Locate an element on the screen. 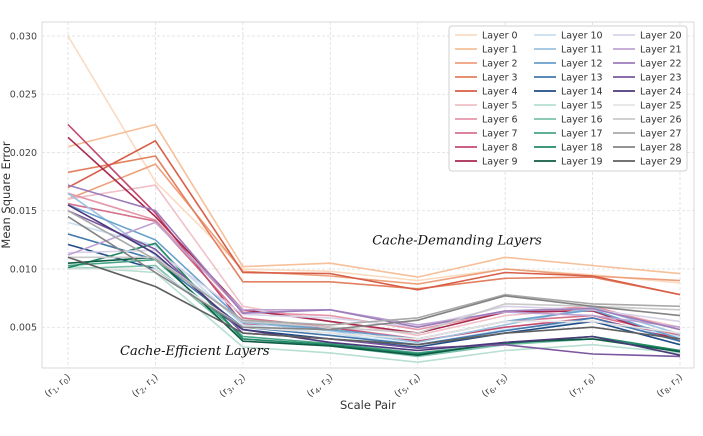 This screenshot has width=703, height=436. legend-label: Layer 23 is located at coordinates (661, 78).